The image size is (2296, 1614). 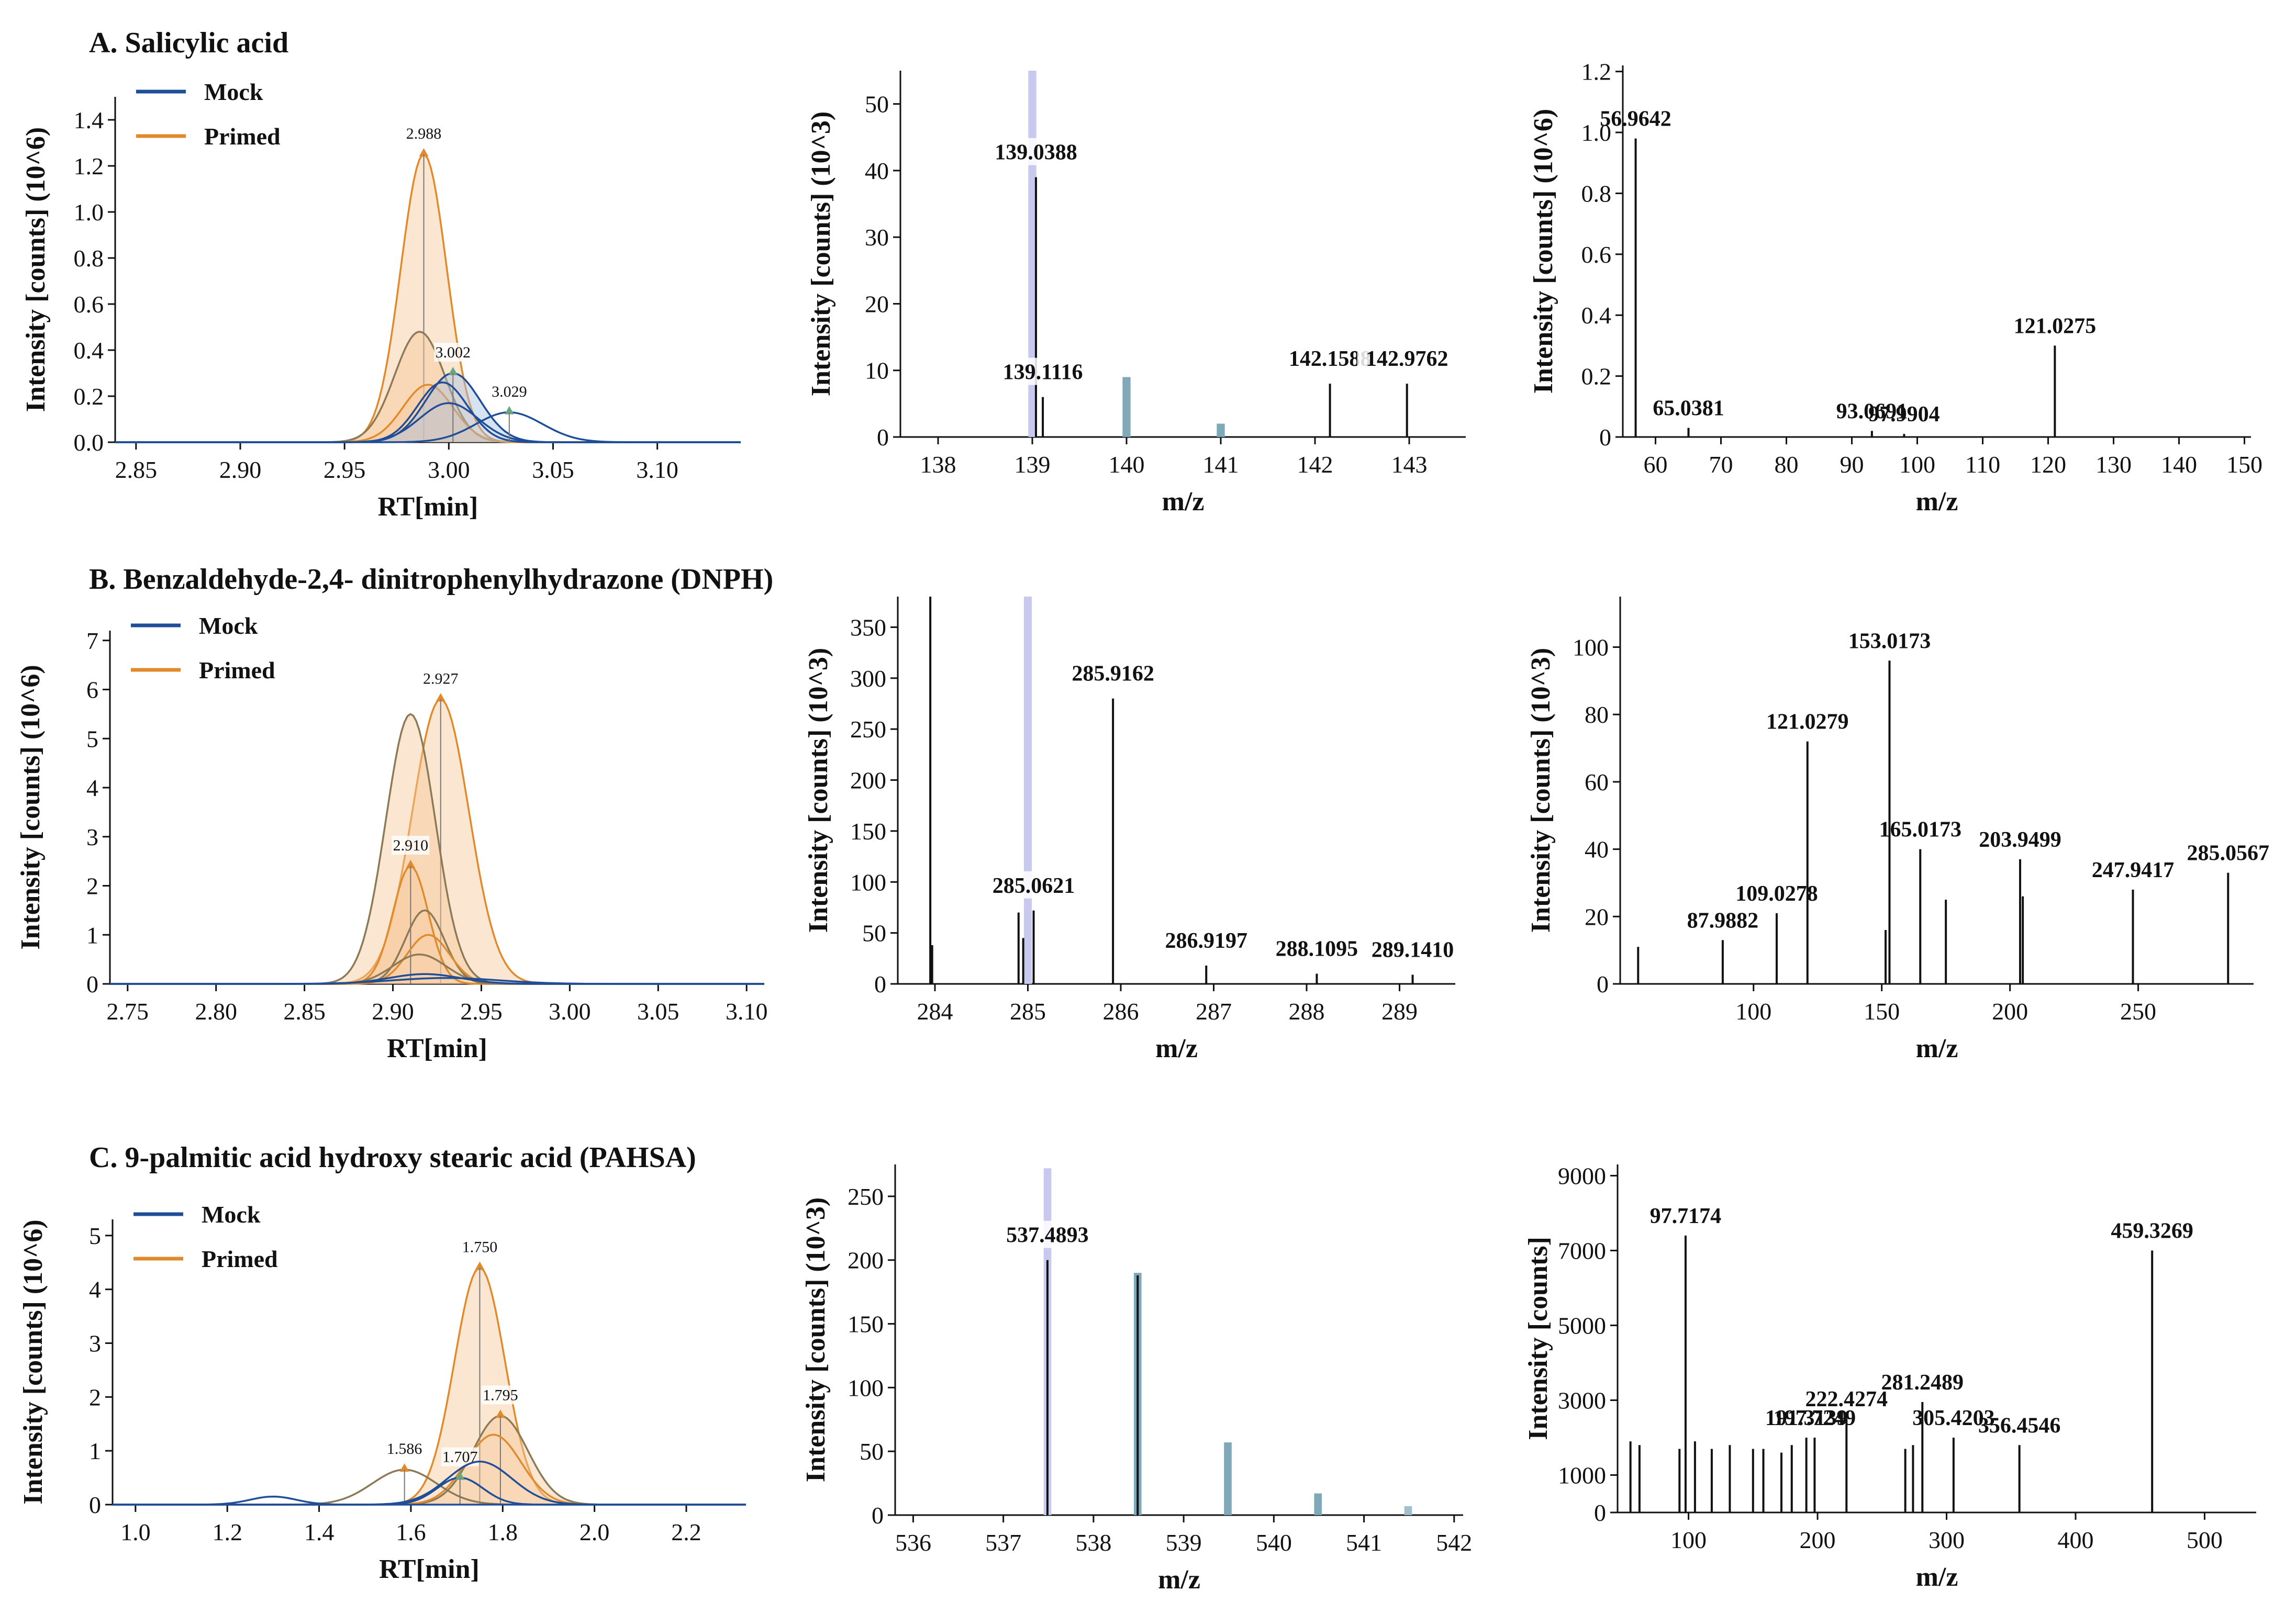 What do you see at coordinates (89, 166) in the screenshot?
I see `chrom-y-tick-label: 1.2` at bounding box center [89, 166].